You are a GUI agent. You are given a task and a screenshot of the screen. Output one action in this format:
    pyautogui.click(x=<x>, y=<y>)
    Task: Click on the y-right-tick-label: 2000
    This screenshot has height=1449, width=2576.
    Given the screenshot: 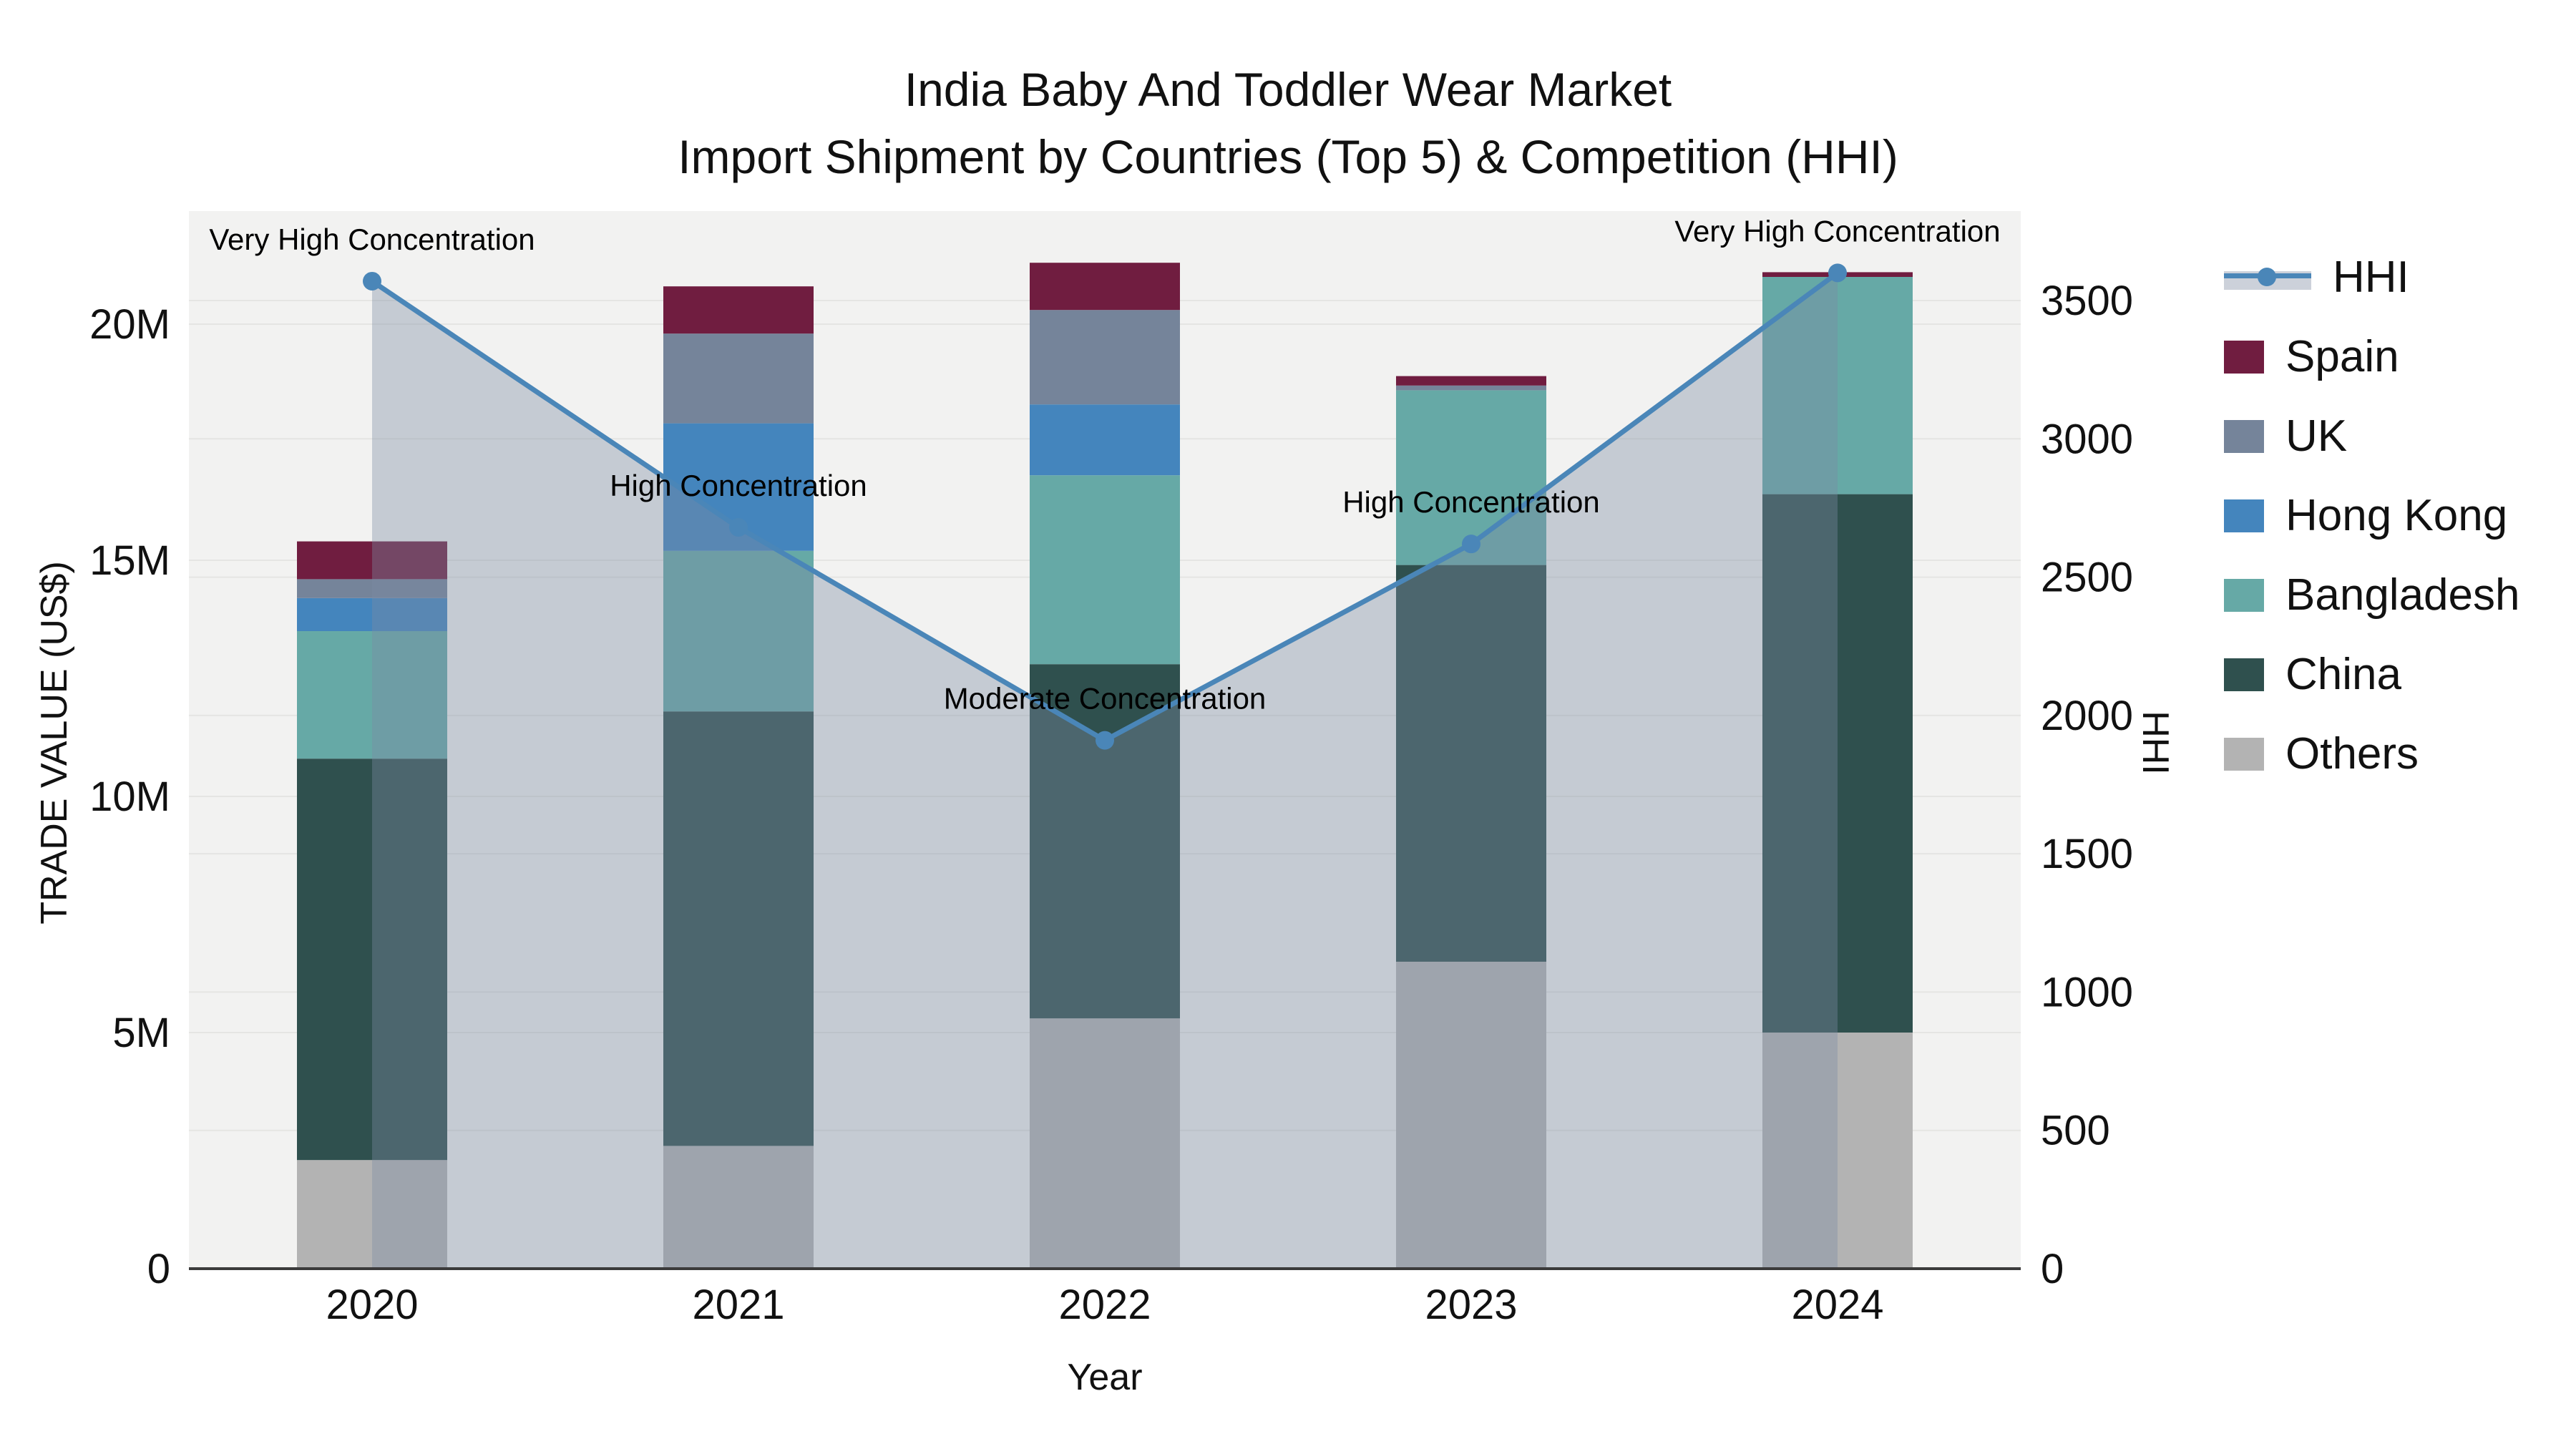 What is the action you would take?
    pyautogui.click(x=2087, y=716)
    